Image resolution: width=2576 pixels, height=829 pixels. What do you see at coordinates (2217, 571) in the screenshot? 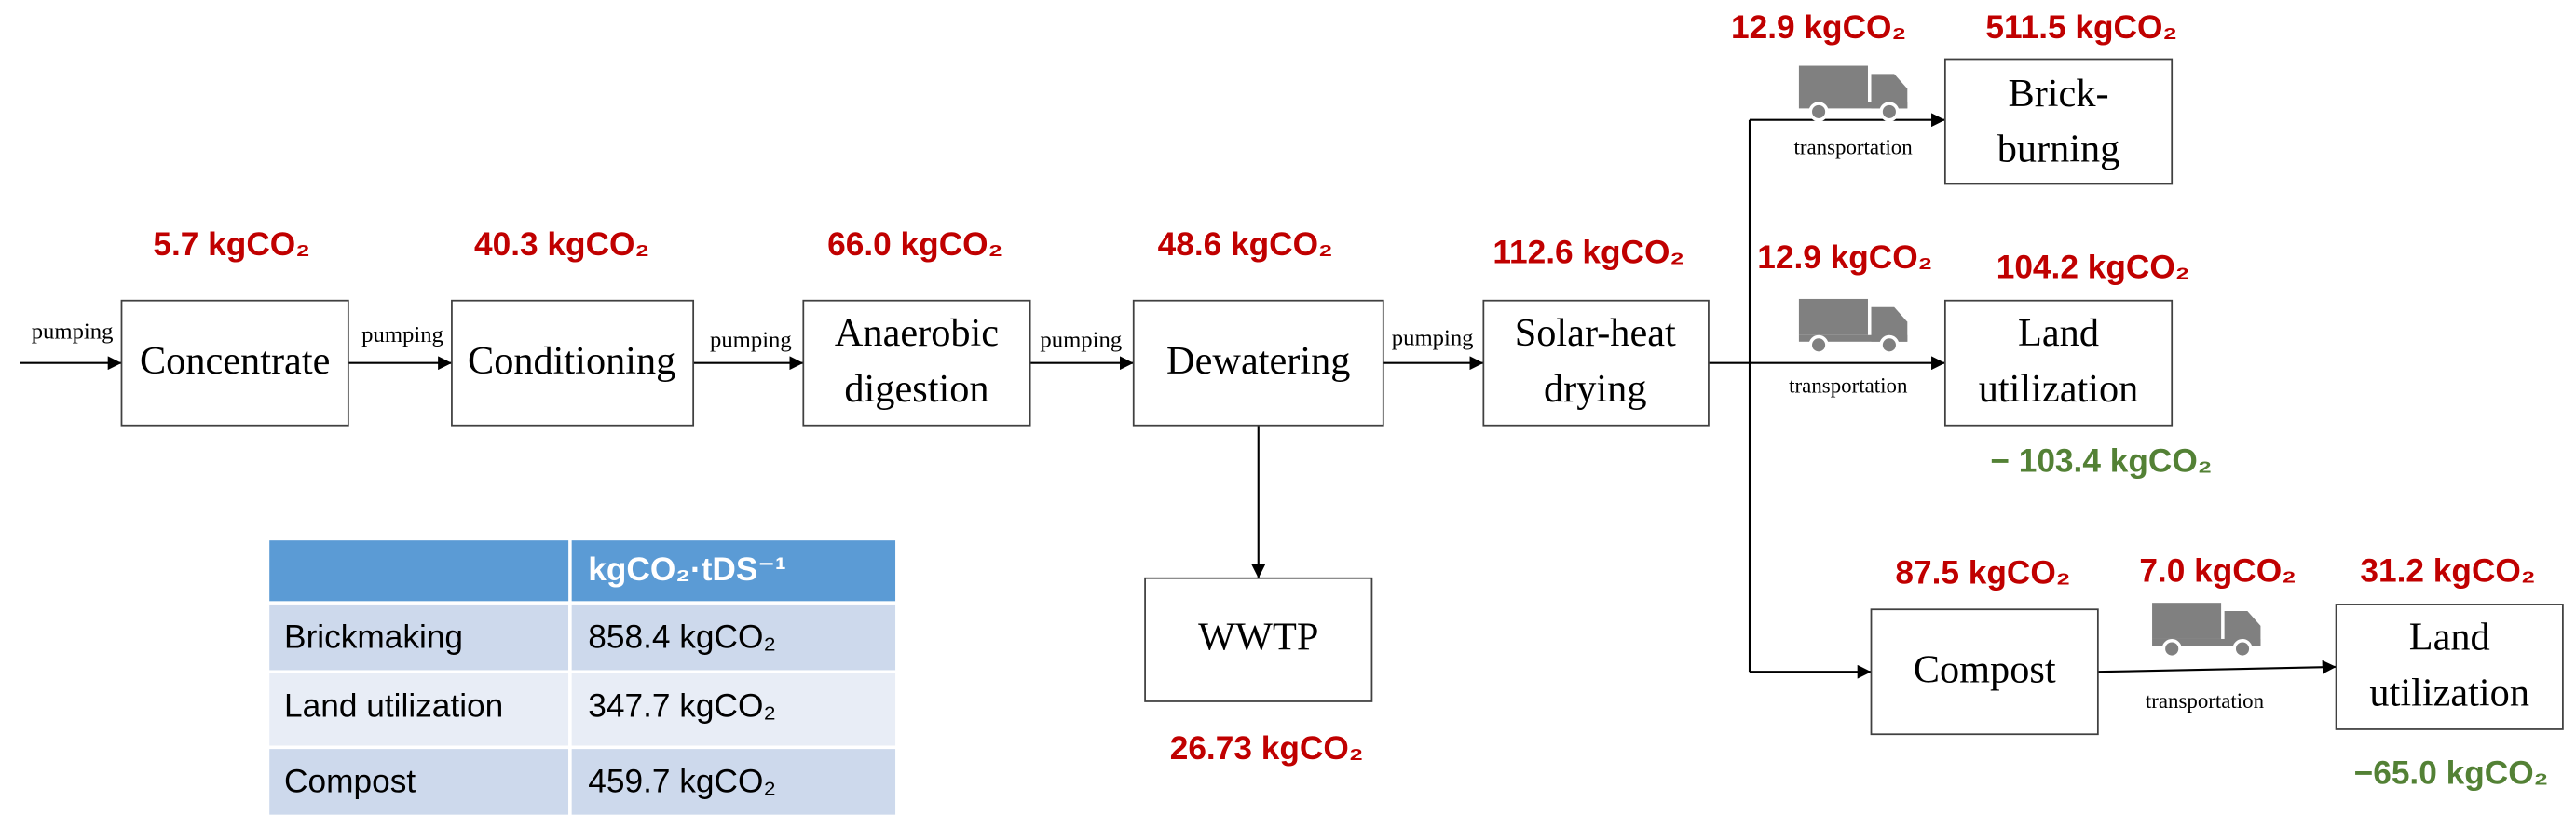
I see `emission-label: 7.0 kgCO₂` at bounding box center [2217, 571].